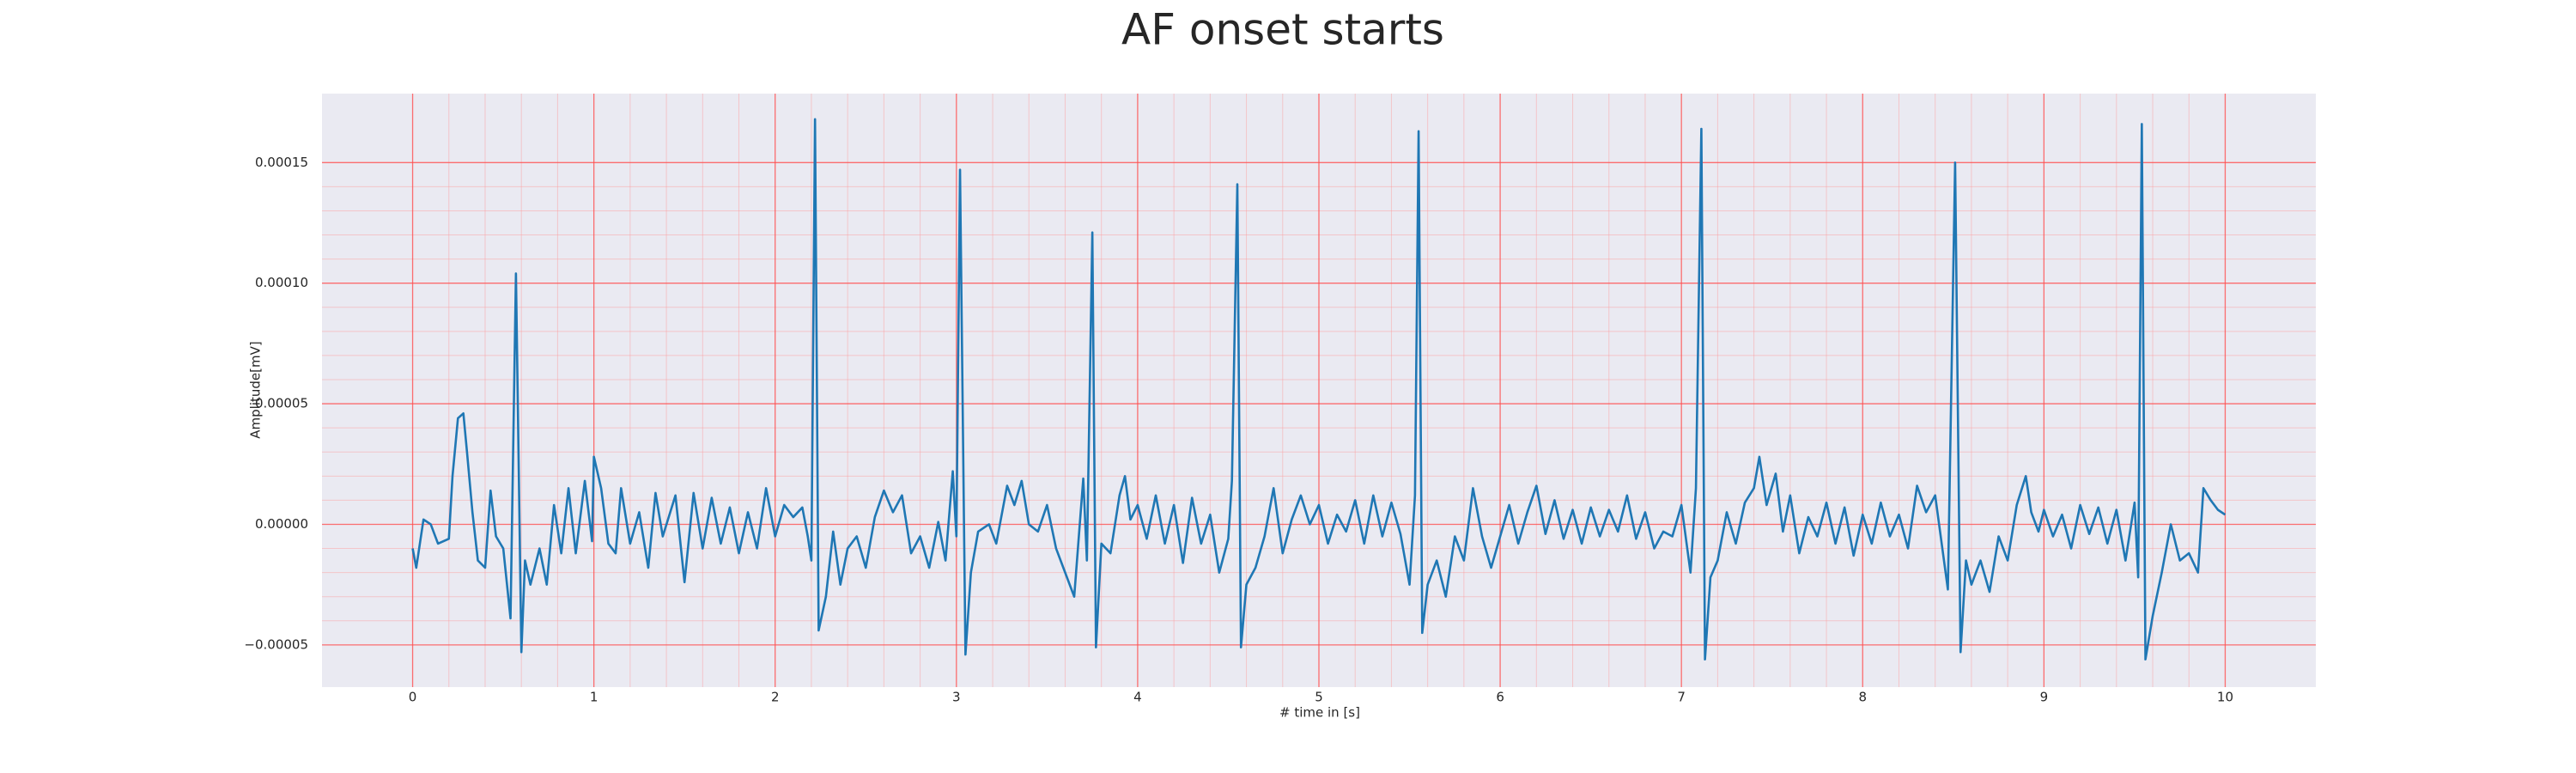 The height and width of the screenshot is (773, 2576). What do you see at coordinates (256, 389) in the screenshot?
I see `y-axis-label: Amplitude[mV]` at bounding box center [256, 389].